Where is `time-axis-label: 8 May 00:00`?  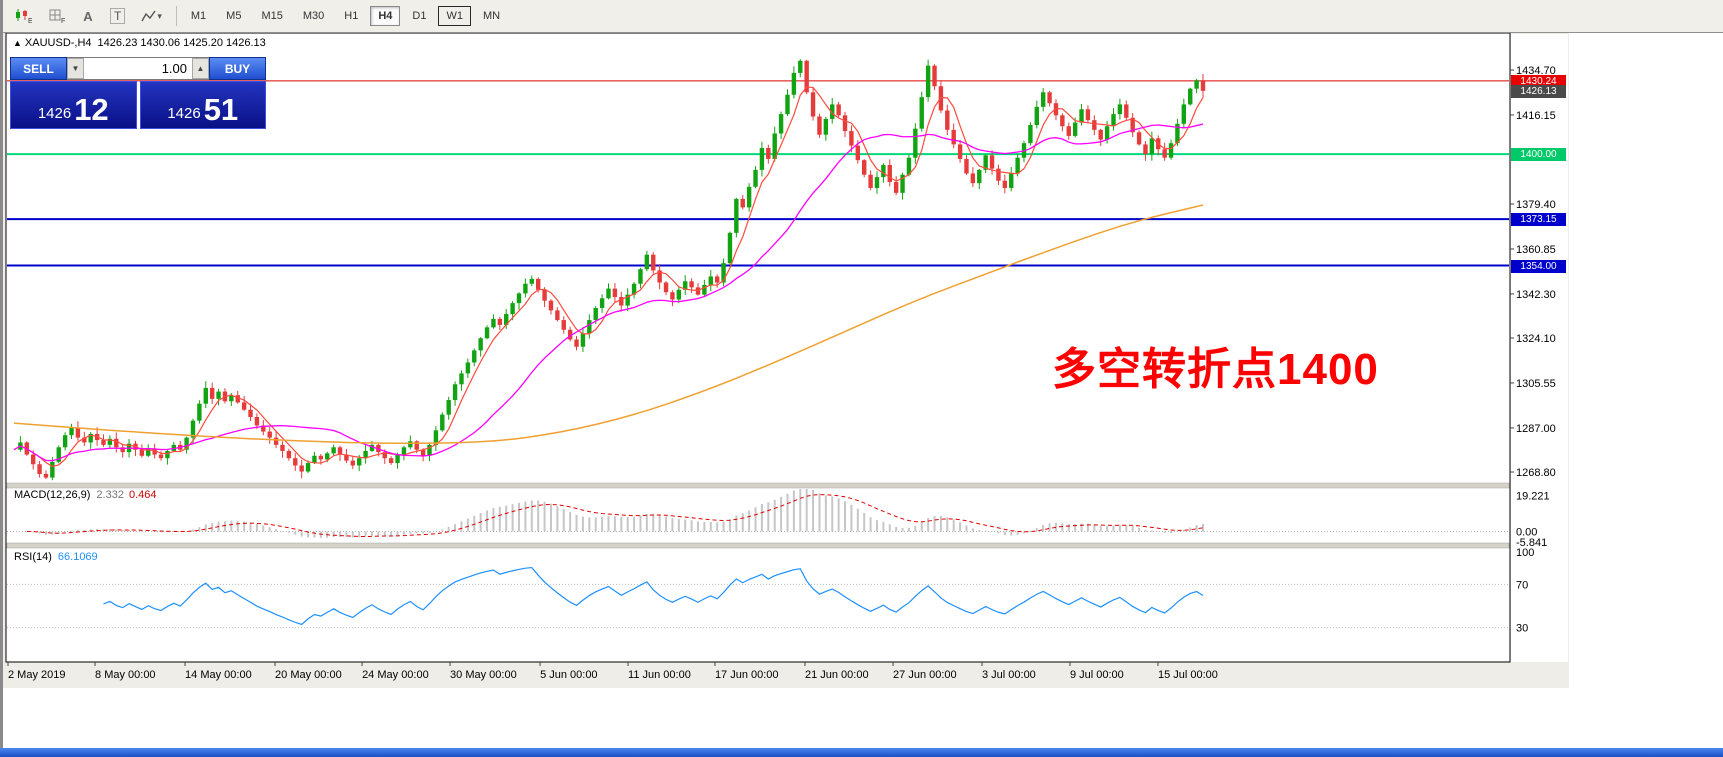
time-axis-label: 8 May 00:00 is located at coordinates (125, 675).